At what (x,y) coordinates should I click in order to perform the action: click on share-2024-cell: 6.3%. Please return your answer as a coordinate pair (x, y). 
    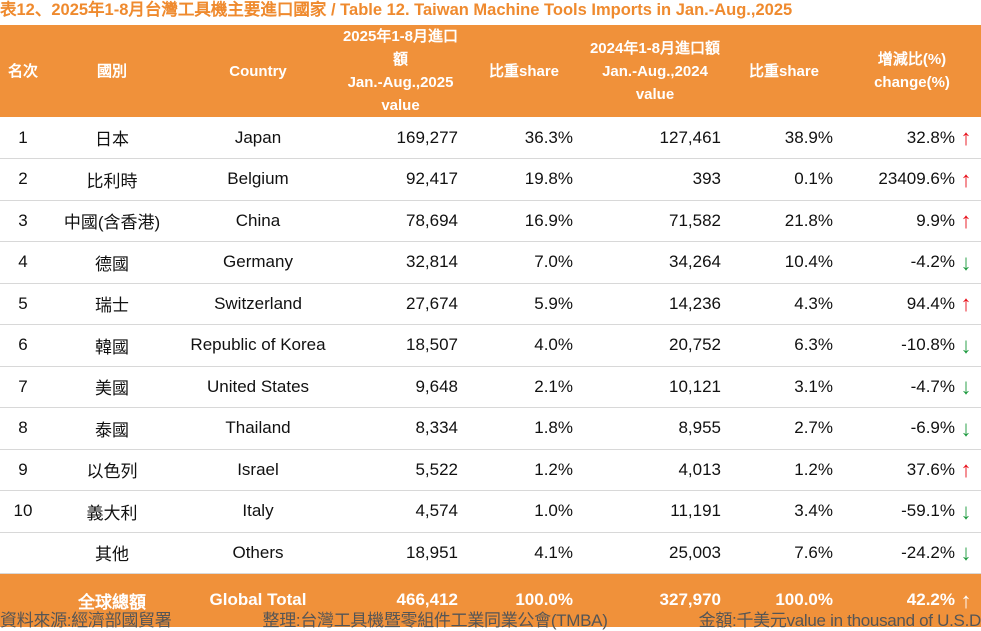
    Looking at the image, I should click on (784, 346).